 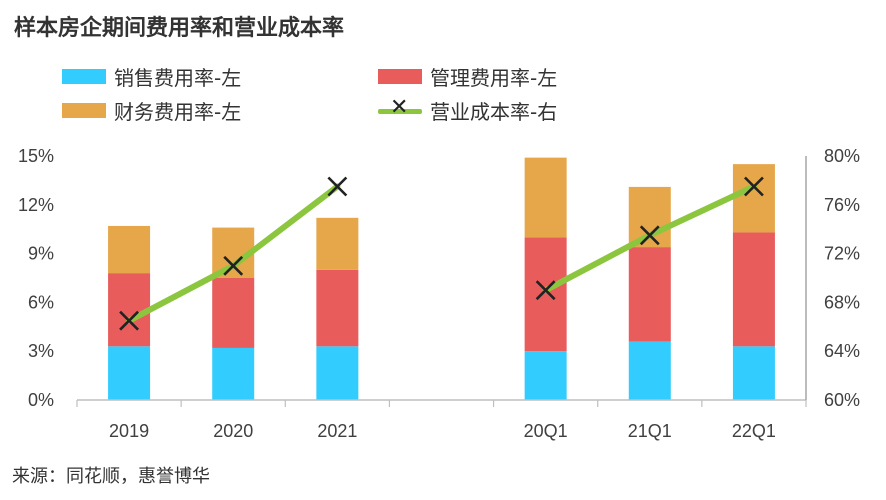 I want to click on legend-label-cost: 营业成本率-右, so click(x=494, y=112).